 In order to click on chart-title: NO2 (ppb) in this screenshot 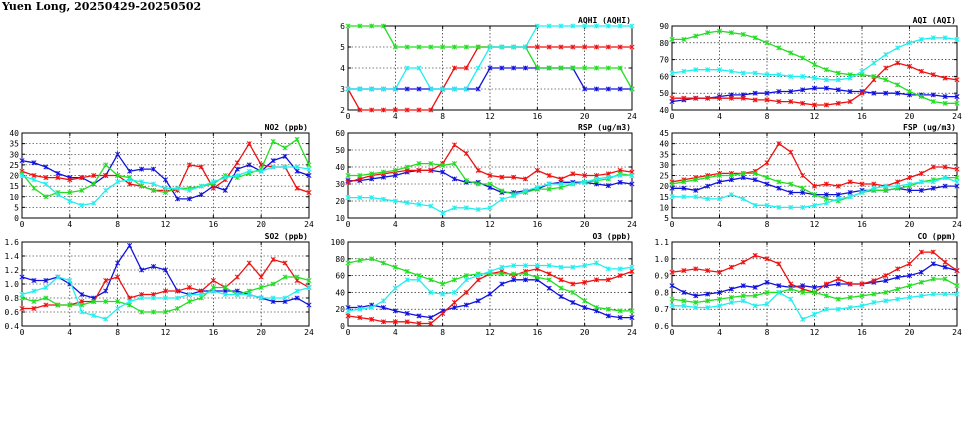, I will do `click(286, 127)`.